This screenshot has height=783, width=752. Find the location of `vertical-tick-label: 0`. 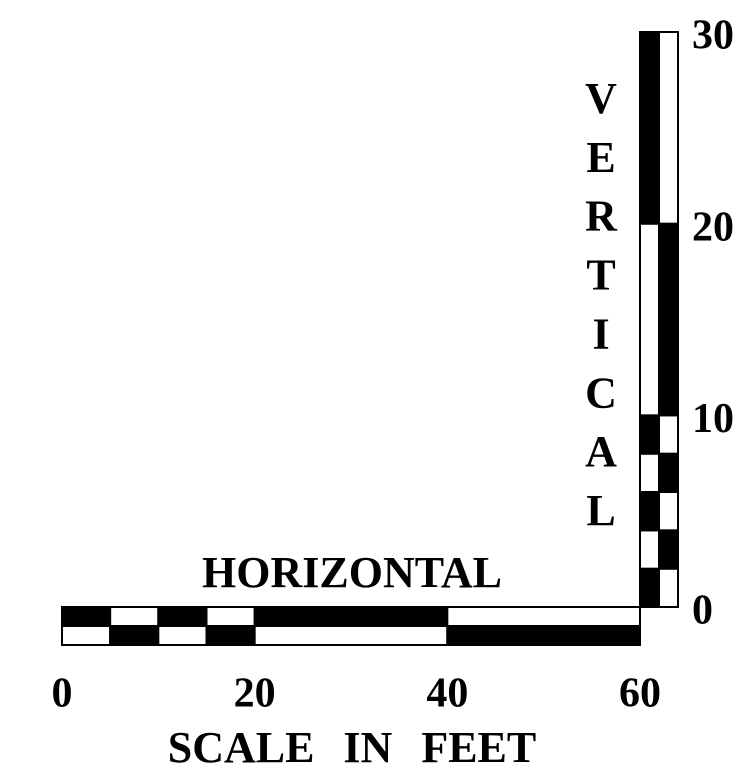

vertical-tick-label: 0 is located at coordinates (702, 611).